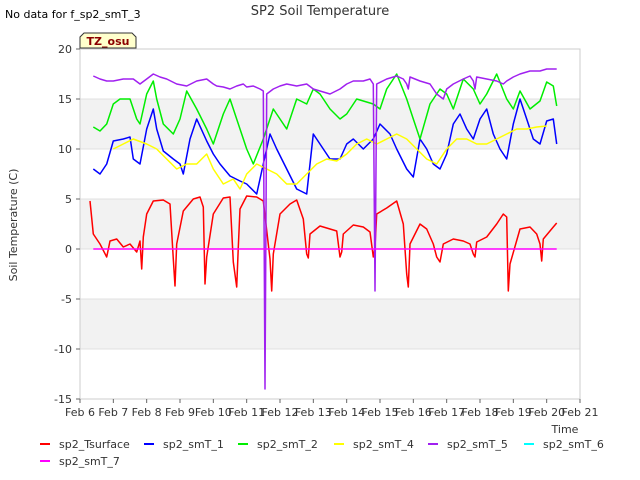 This screenshot has width=640, height=480. What do you see at coordinates (346, 412) in the screenshot?
I see `x-tick-label: Feb 14` at bounding box center [346, 412].